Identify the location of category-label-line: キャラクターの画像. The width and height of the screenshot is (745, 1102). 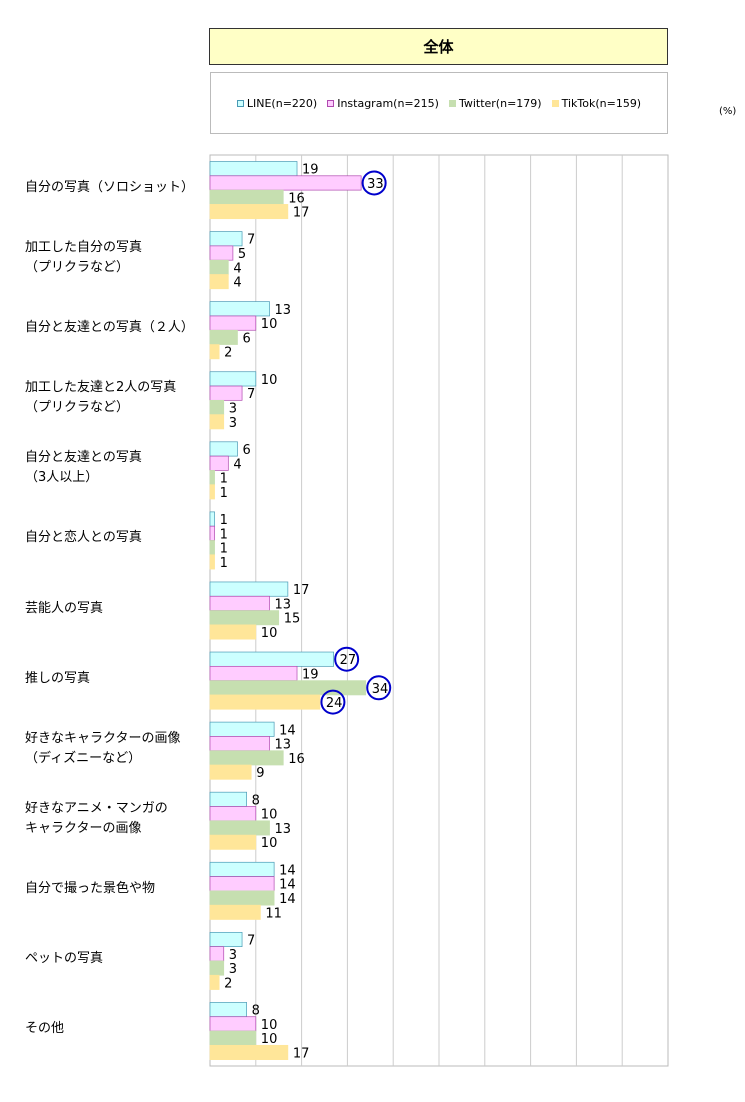
(83, 828).